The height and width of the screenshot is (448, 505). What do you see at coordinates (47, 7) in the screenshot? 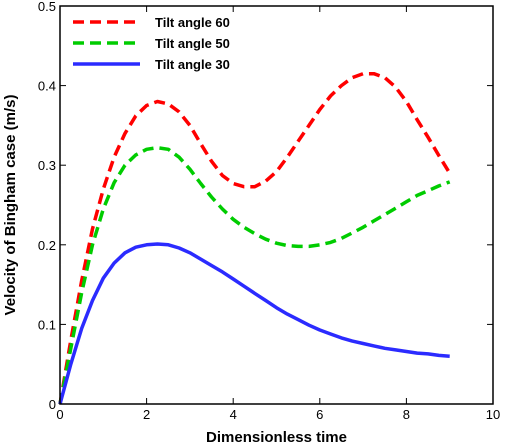
I see `y-tick-label: 0.5` at bounding box center [47, 7].